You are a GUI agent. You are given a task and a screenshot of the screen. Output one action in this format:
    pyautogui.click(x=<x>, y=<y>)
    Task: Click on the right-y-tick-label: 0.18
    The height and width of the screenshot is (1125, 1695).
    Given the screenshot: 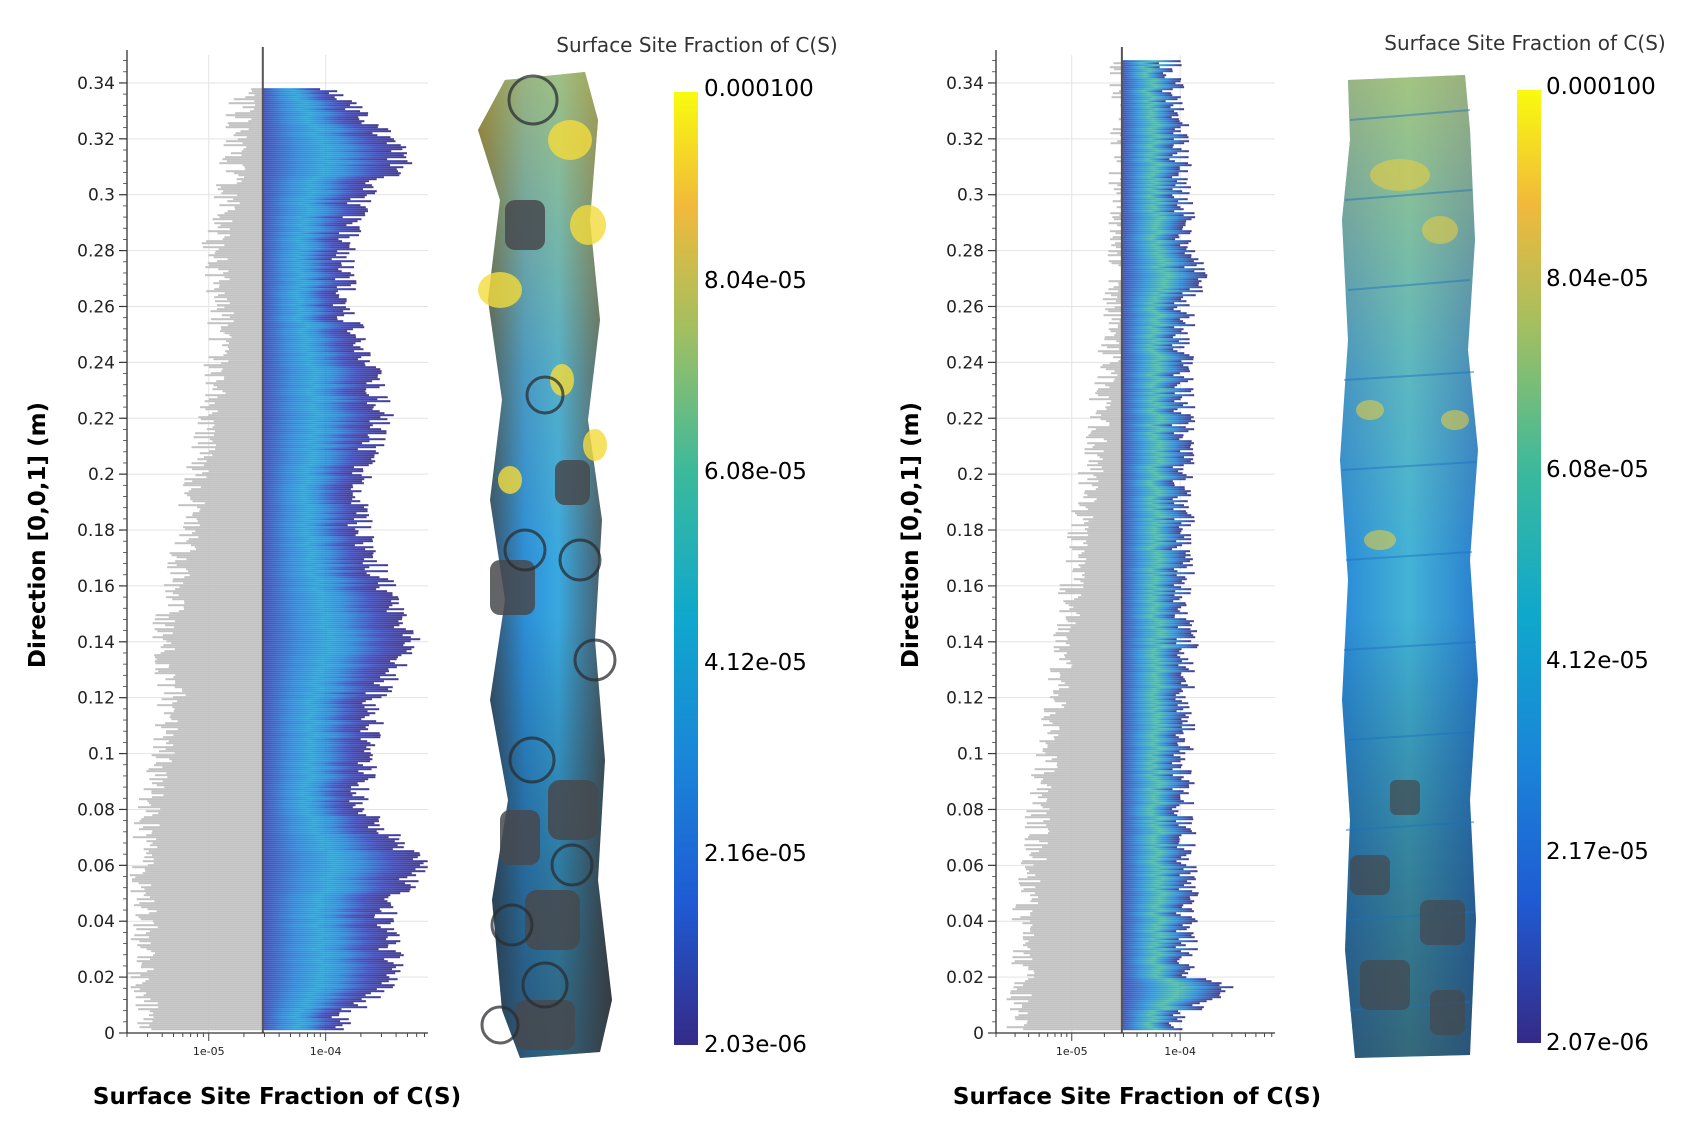 What is the action you would take?
    pyautogui.click(x=965, y=531)
    